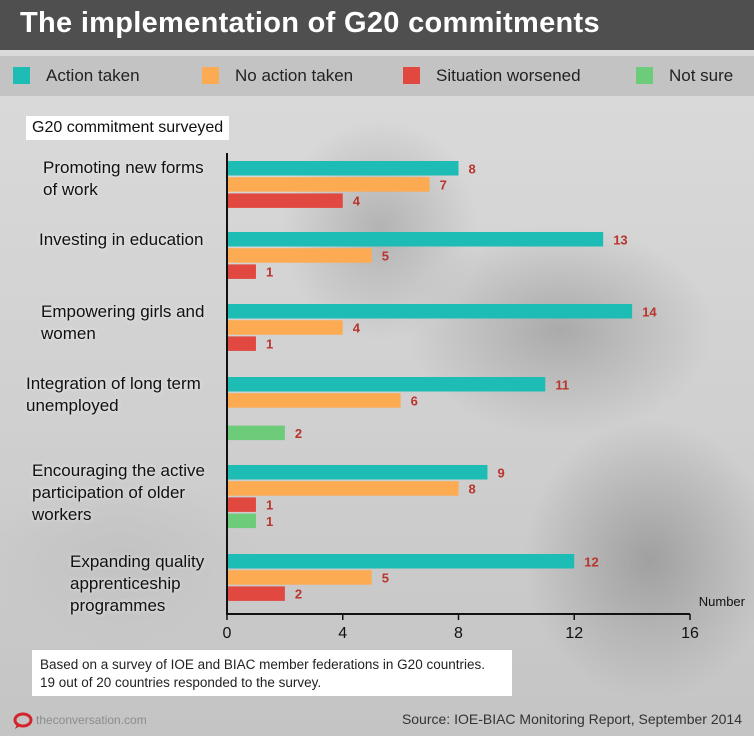 The height and width of the screenshot is (736, 754). Describe the element at coordinates (123, 178) in the screenshot. I see `category-label-promoting-new-forms-of-work: Promoting new forms of work` at that location.